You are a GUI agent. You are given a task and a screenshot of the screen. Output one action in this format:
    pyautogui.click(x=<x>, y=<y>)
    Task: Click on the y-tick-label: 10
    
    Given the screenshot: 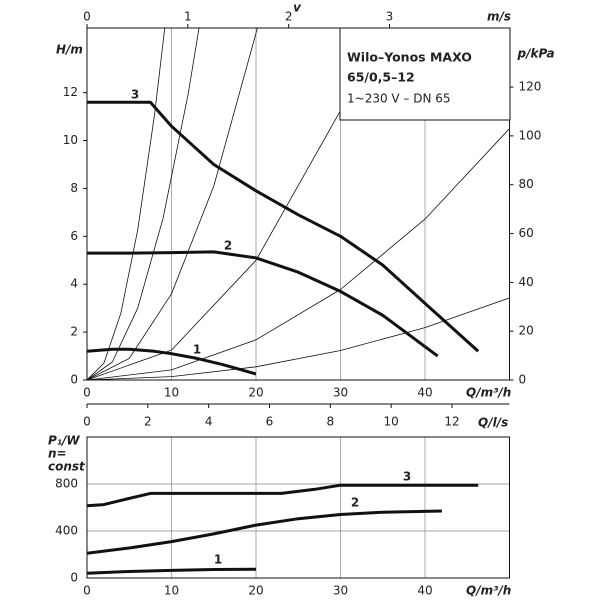 What is the action you would take?
    pyautogui.click(x=70, y=140)
    